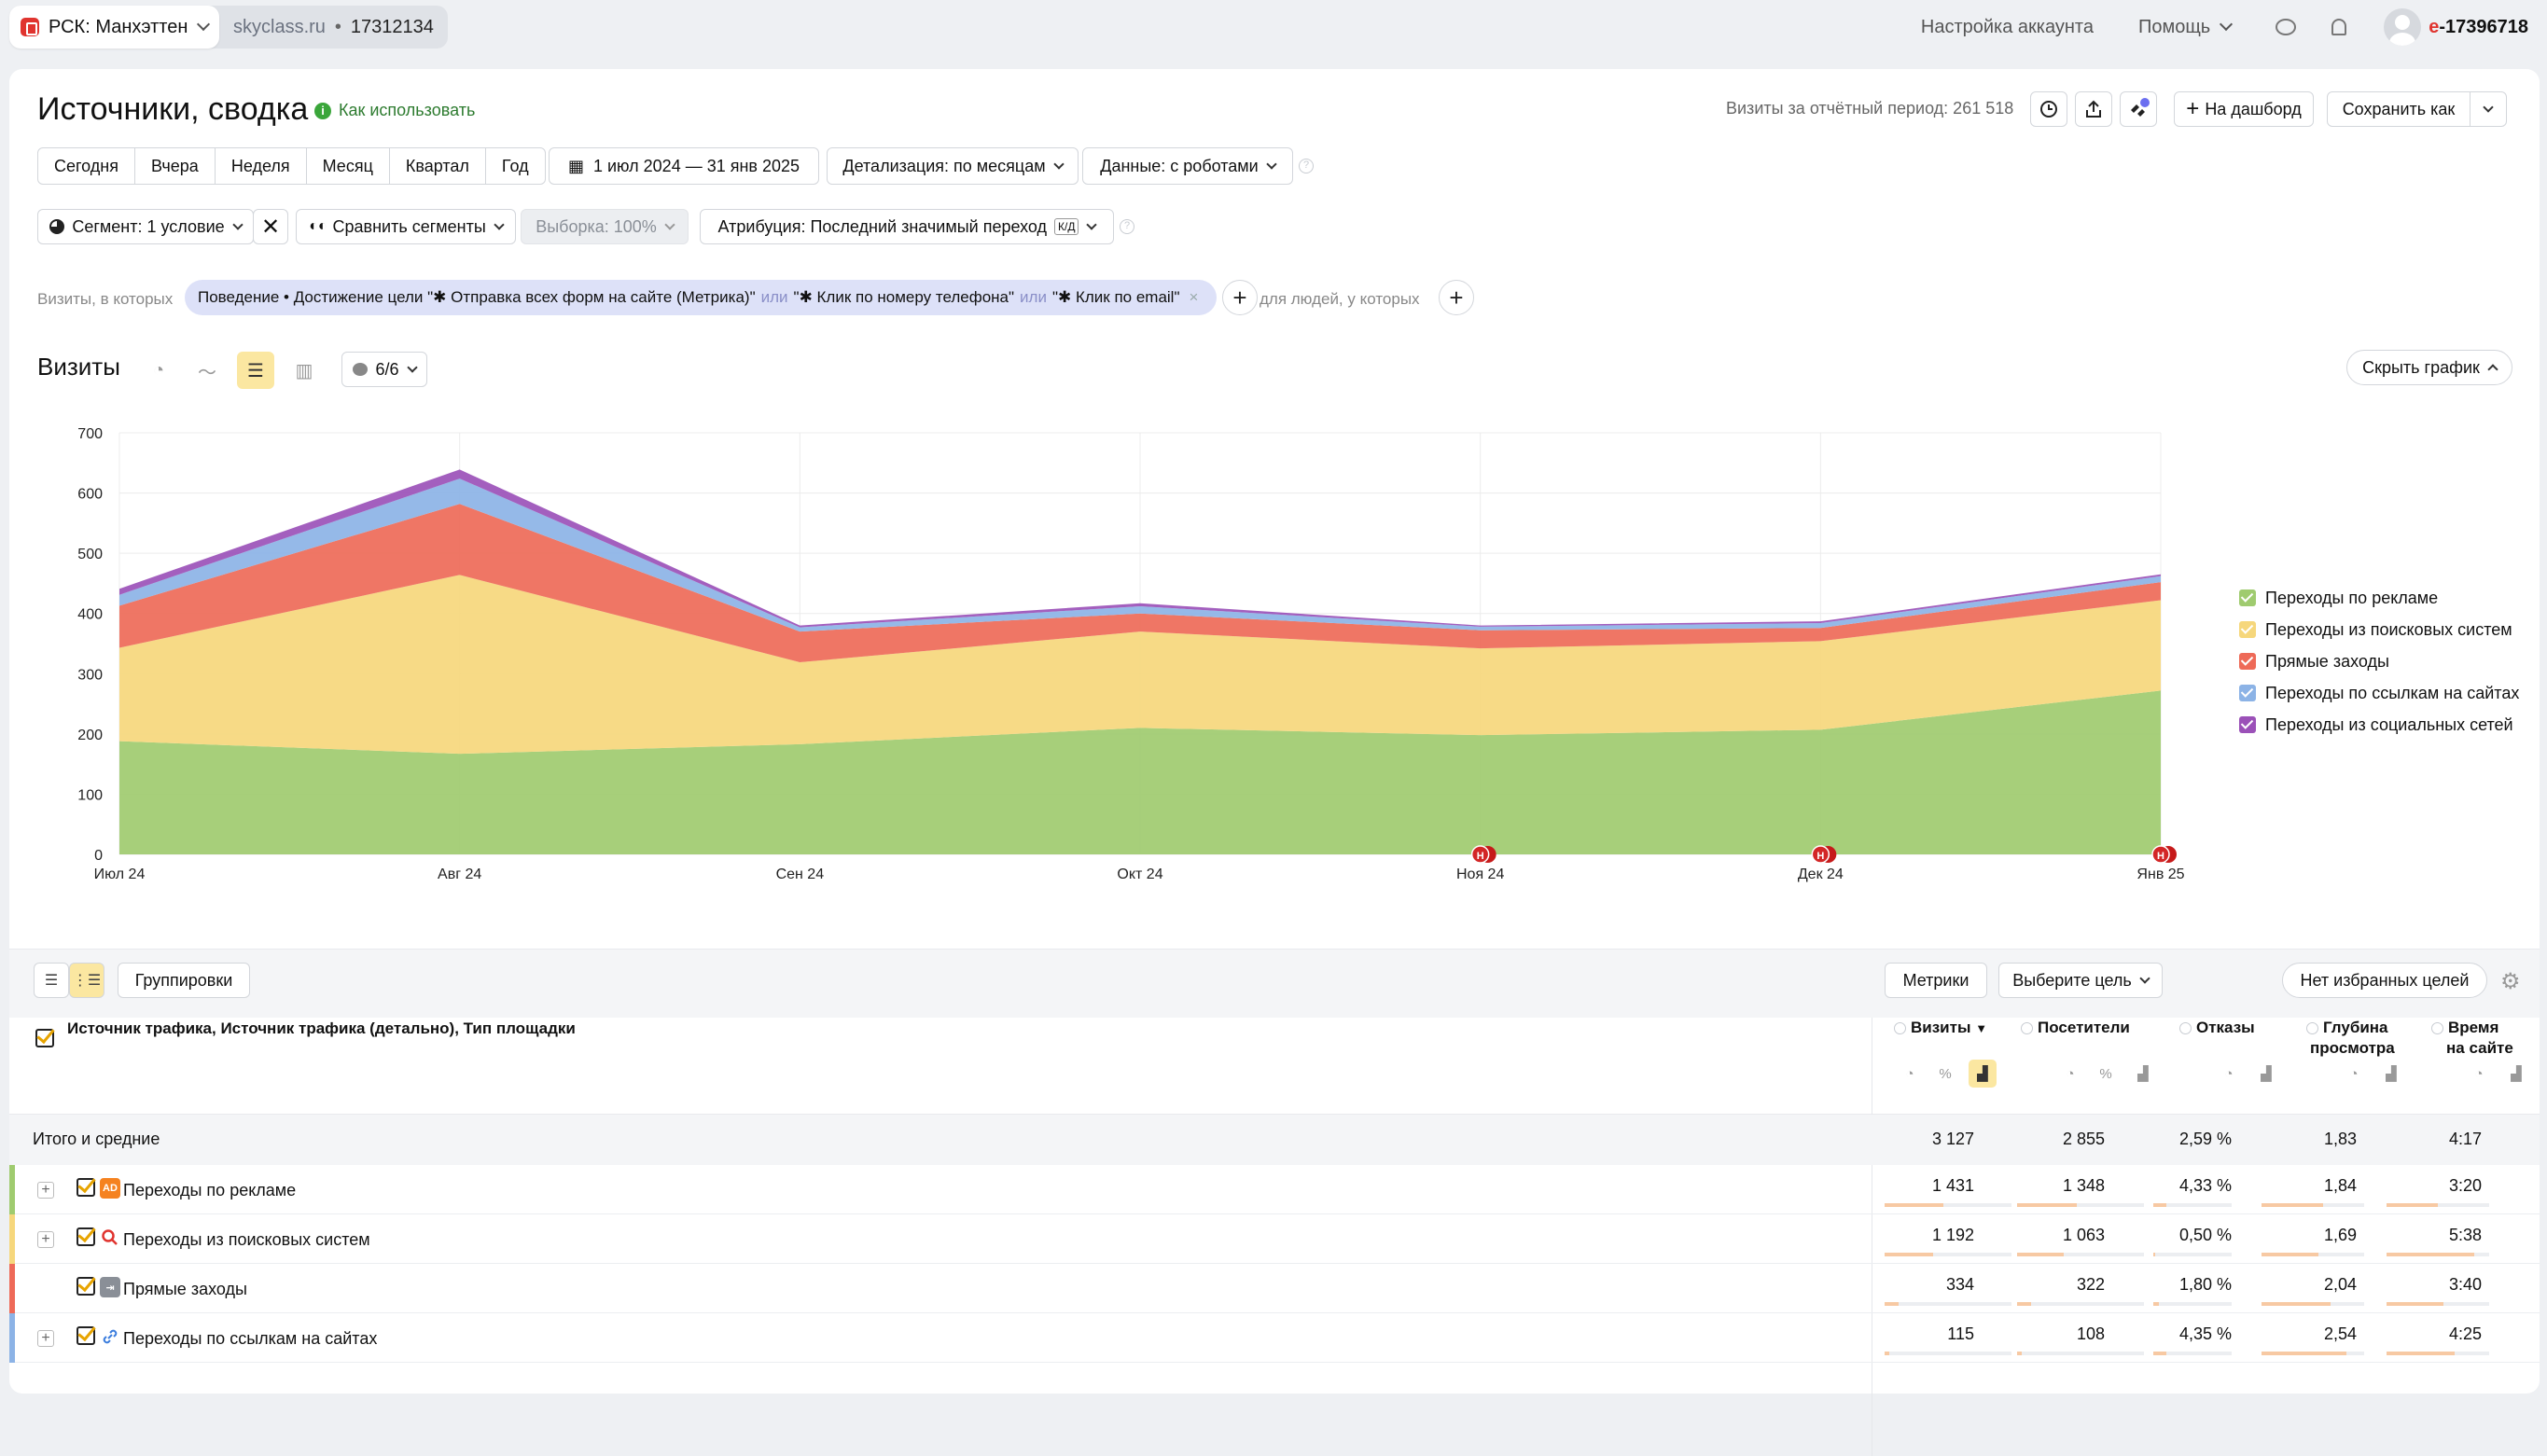  I want to click on metric-header-visits: Визиты ▼, so click(1941, 1028).